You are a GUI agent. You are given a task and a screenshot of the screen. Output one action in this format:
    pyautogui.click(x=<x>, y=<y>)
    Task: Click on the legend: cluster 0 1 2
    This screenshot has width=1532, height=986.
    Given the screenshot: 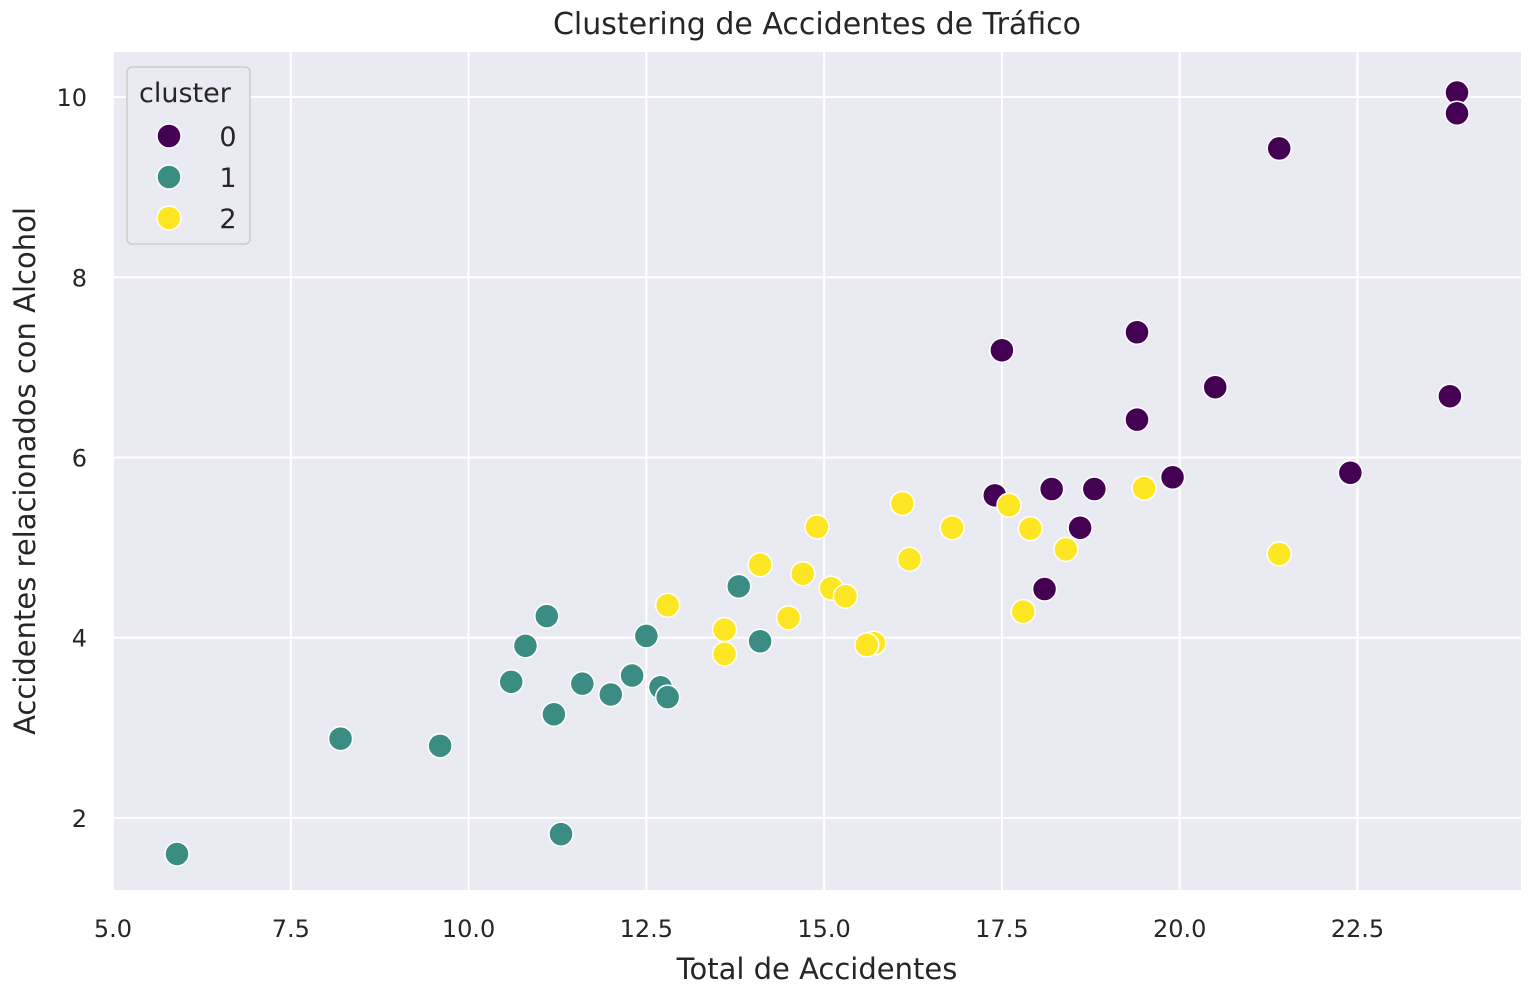 What is the action you would take?
    pyautogui.click(x=188, y=155)
    